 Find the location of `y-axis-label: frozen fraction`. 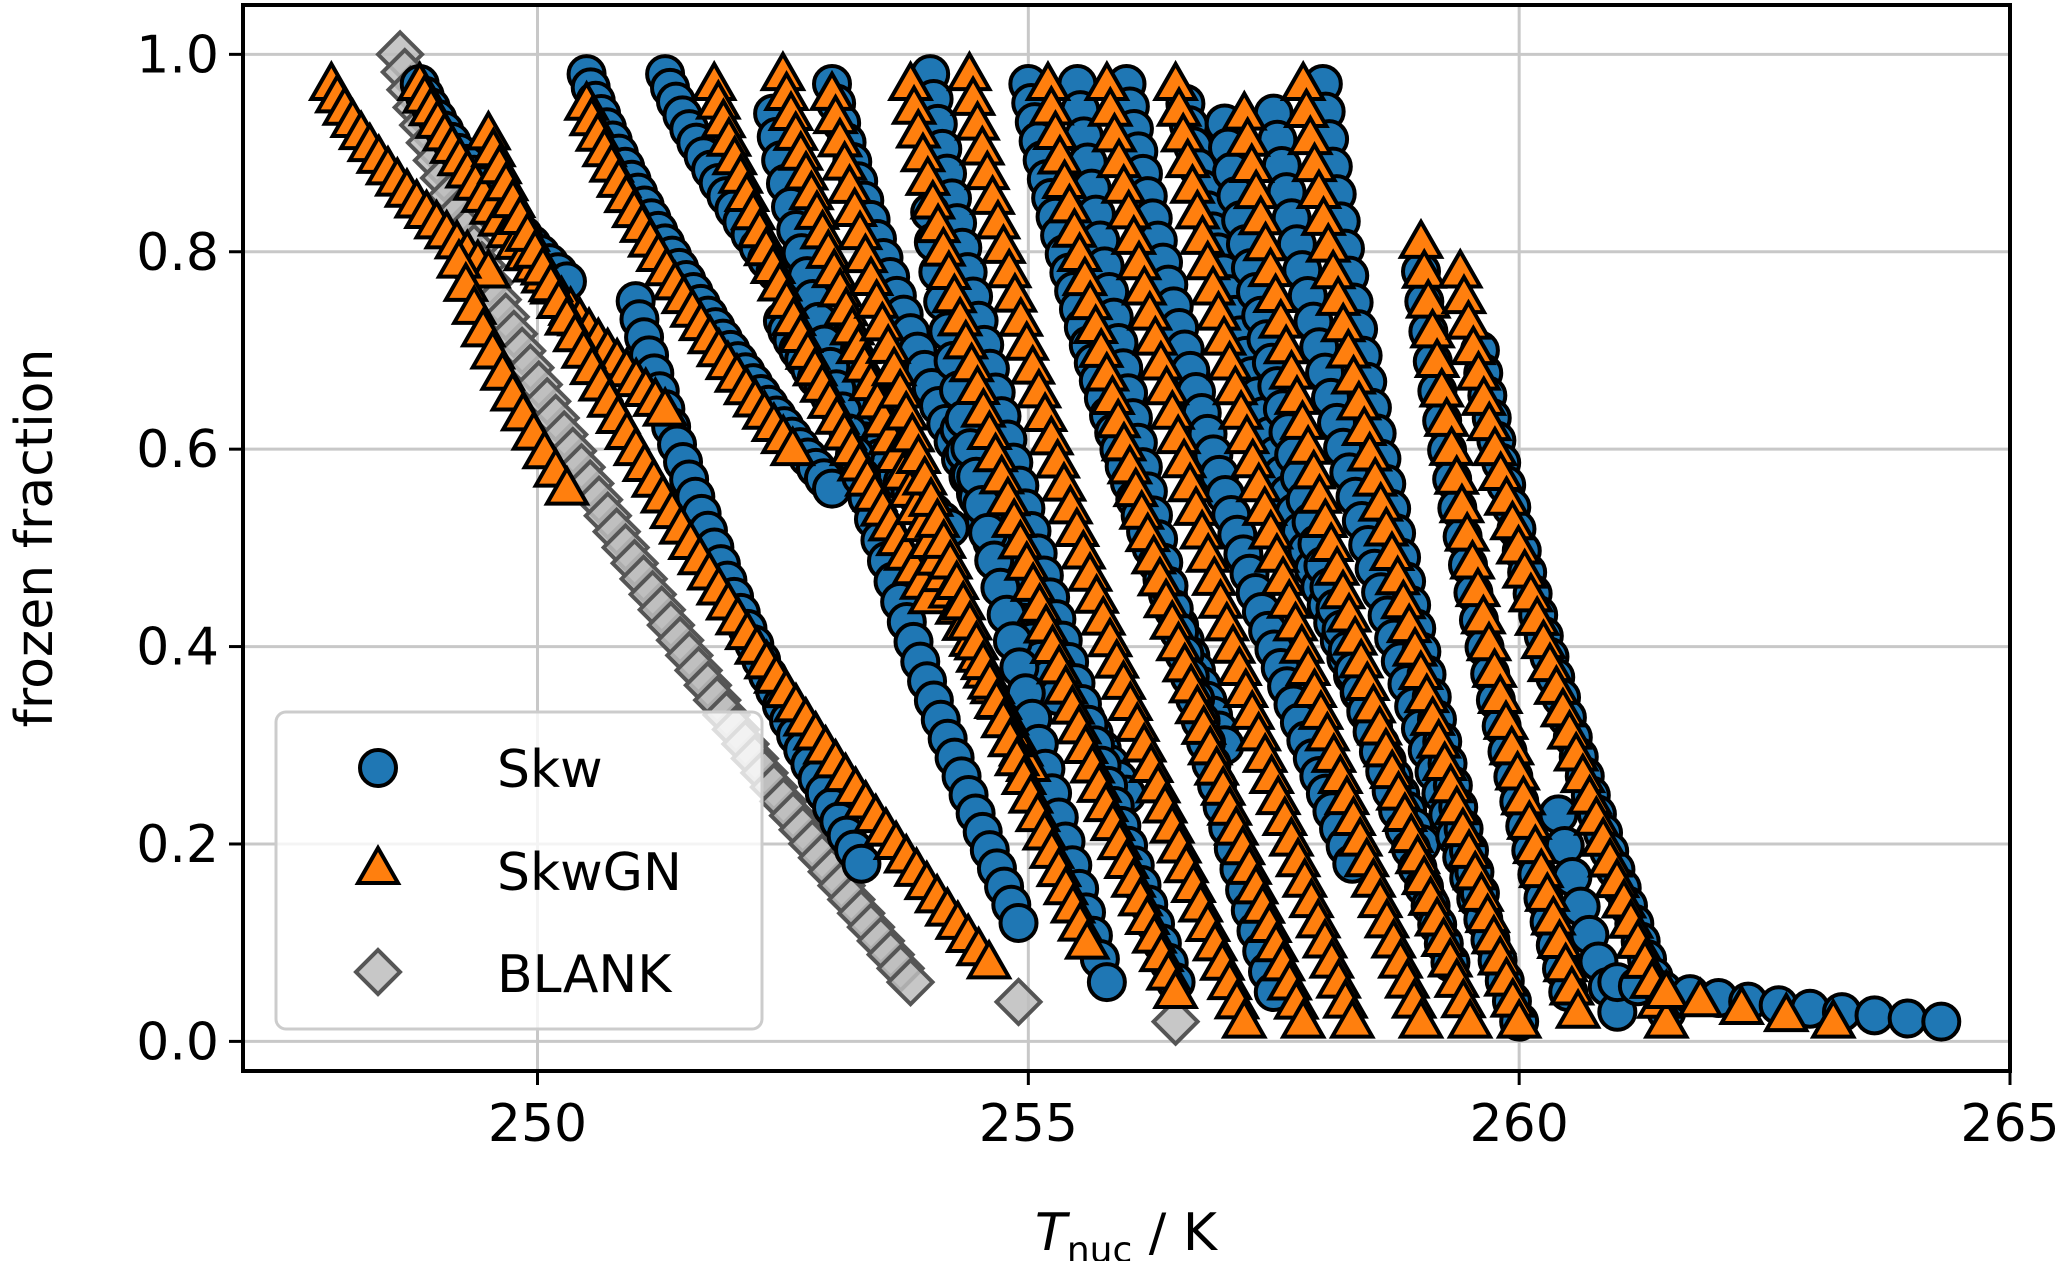

y-axis-label: frozen fraction is located at coordinates (35, 538).